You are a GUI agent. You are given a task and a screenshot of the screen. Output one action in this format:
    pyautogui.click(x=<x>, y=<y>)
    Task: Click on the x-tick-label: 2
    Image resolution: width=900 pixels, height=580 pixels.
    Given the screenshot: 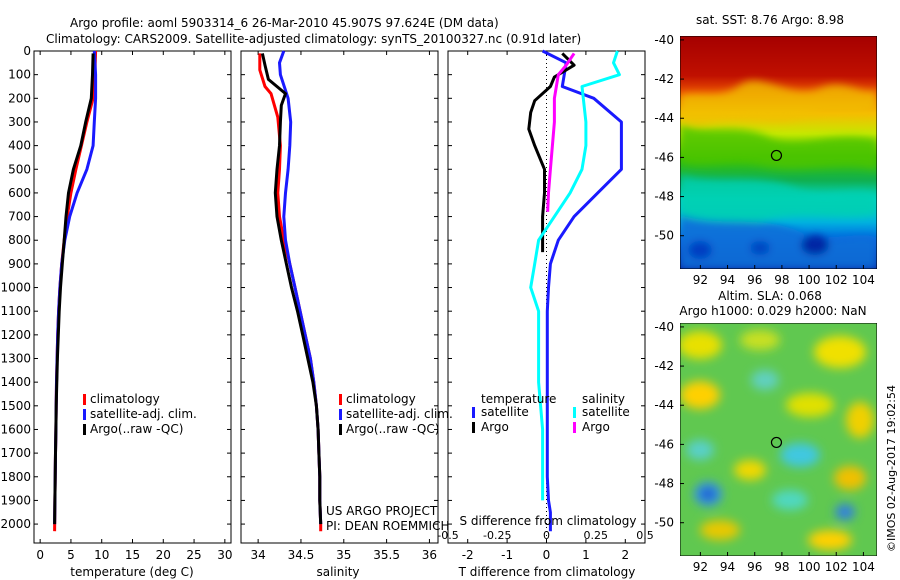 What is the action you would take?
    pyautogui.click(x=625, y=555)
    